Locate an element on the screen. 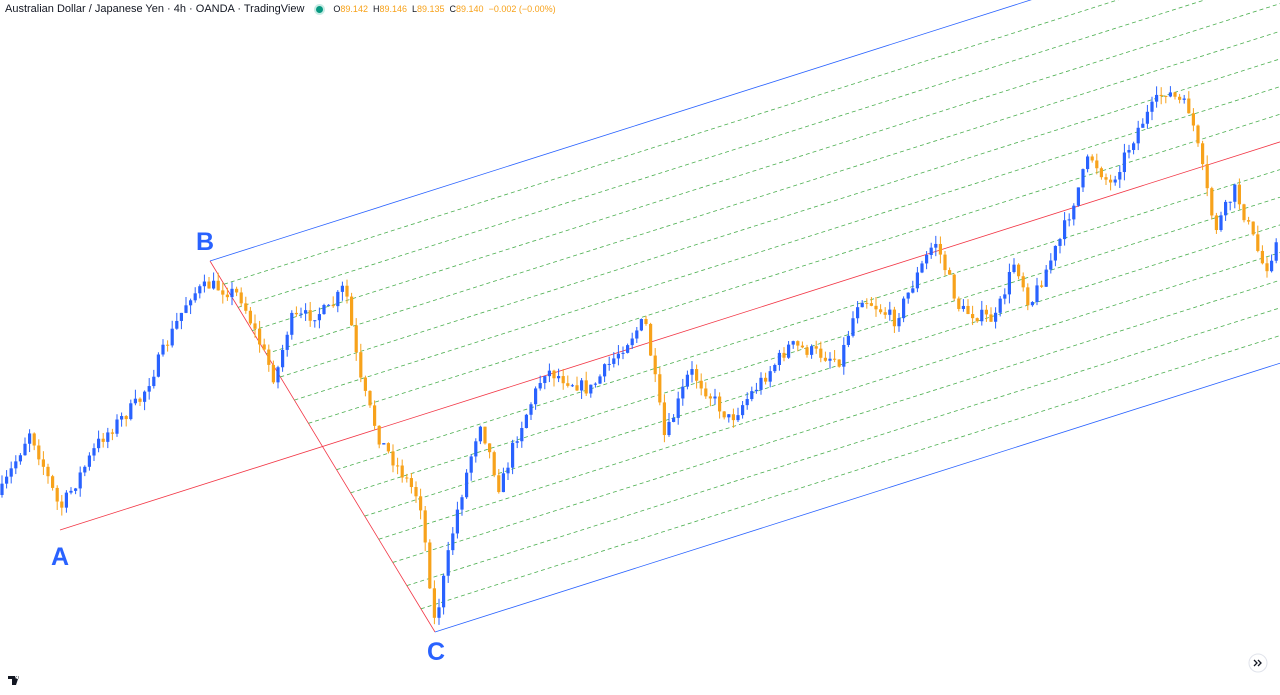 The image size is (1280, 695). ohlc-value: 89.140 is located at coordinates (470, 9).